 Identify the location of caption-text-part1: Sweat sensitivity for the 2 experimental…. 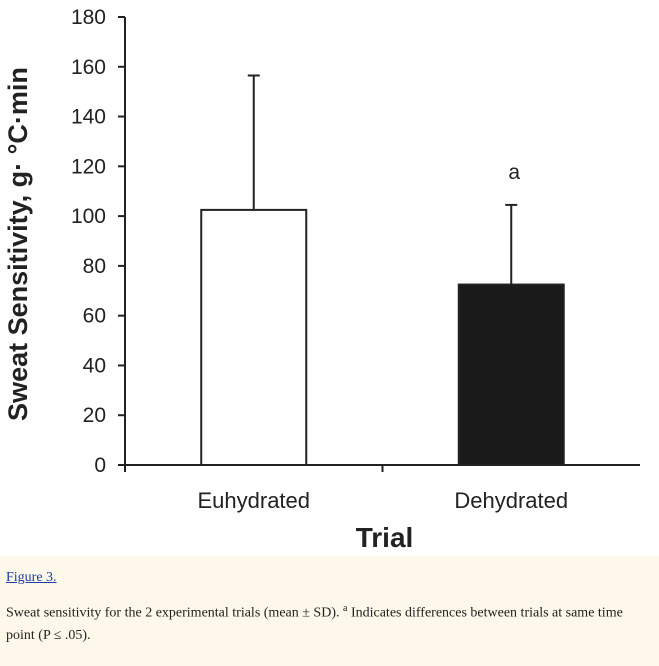
(174, 613).